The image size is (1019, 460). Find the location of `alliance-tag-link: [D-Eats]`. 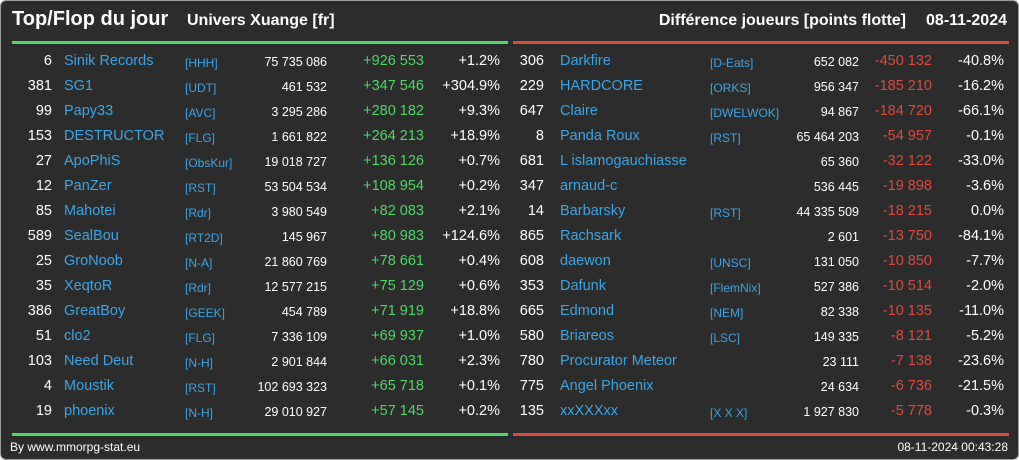

alliance-tag-link: [D-Eats] is located at coordinates (732, 63).